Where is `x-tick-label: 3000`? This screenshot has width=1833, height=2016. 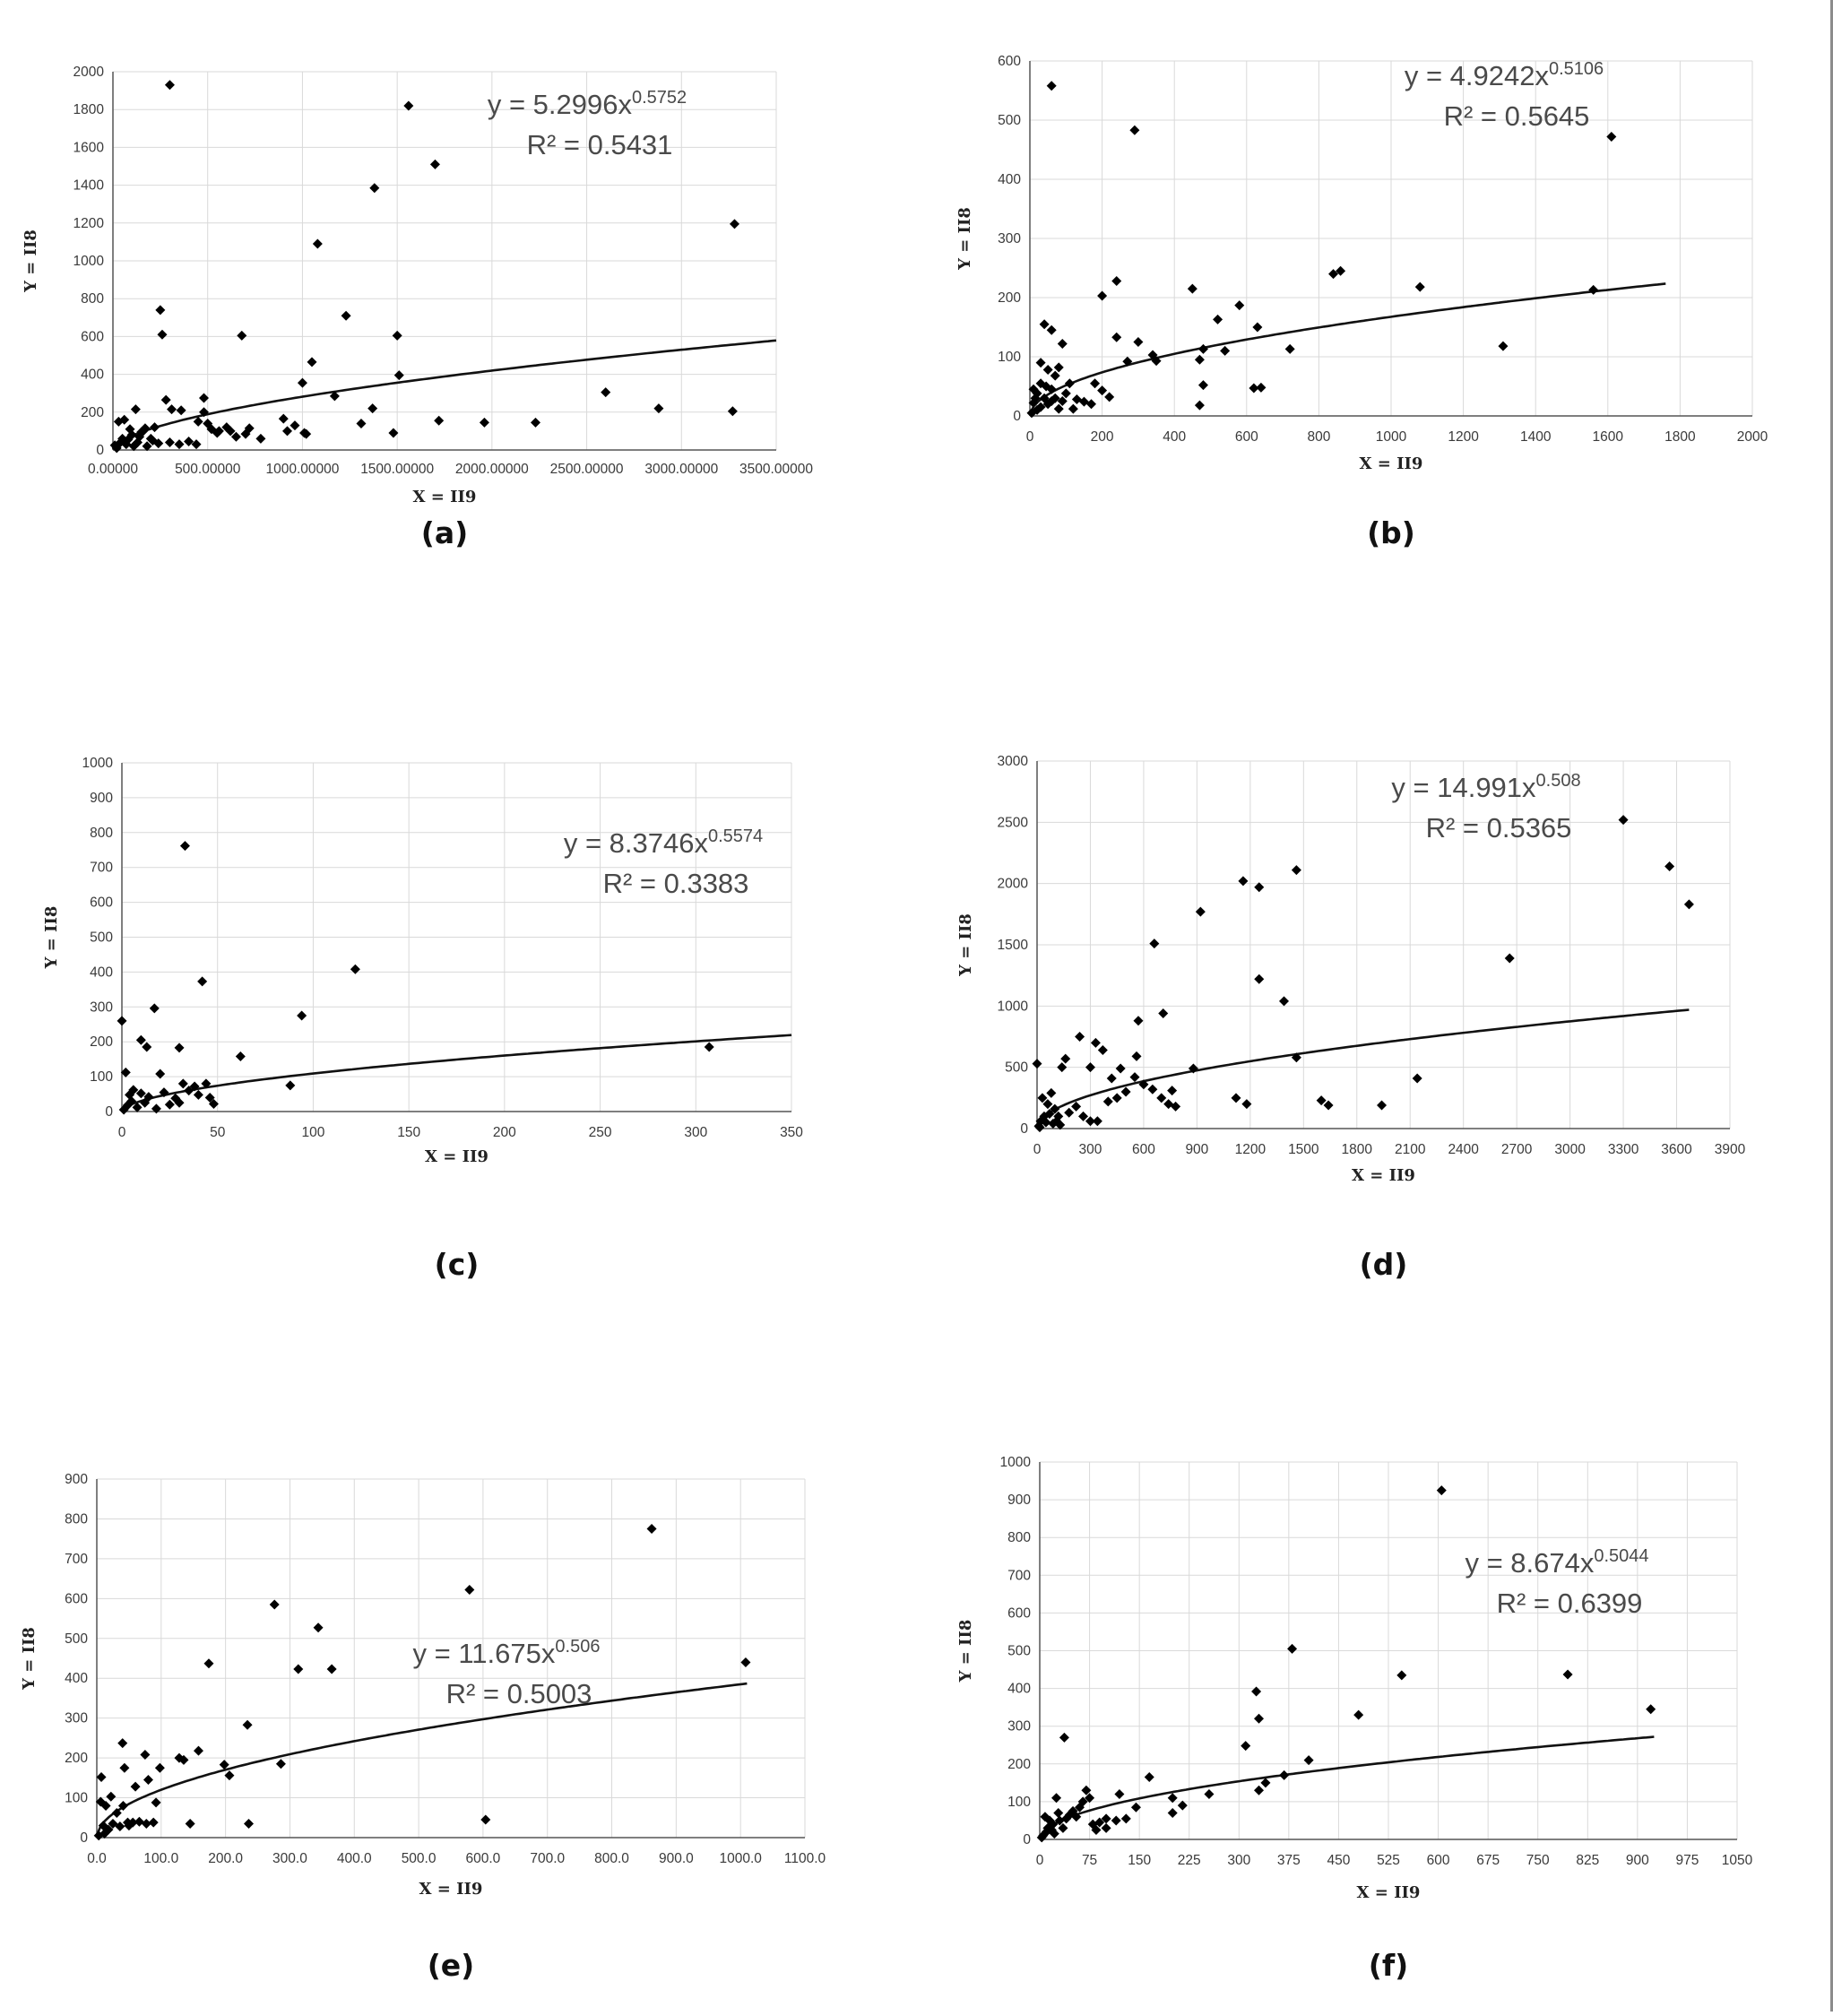 x-tick-label: 3000 is located at coordinates (1570, 1149).